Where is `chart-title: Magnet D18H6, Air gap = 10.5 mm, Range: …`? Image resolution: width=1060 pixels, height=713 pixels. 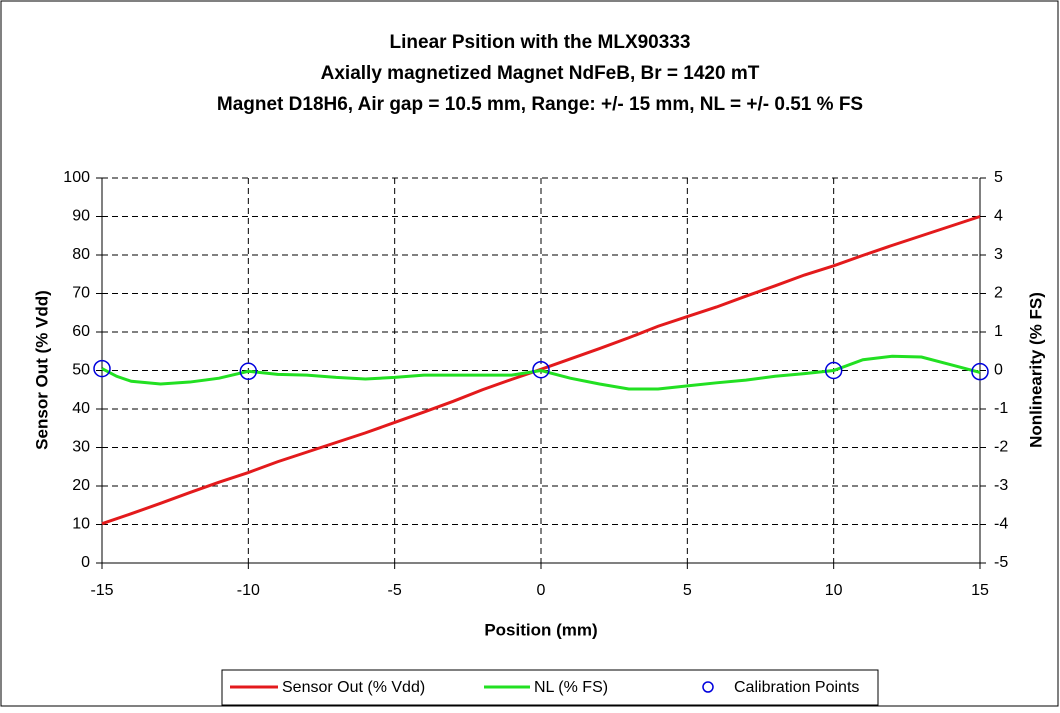 chart-title: Magnet D18H6, Air gap = 10.5 mm, Range: … is located at coordinates (540, 104).